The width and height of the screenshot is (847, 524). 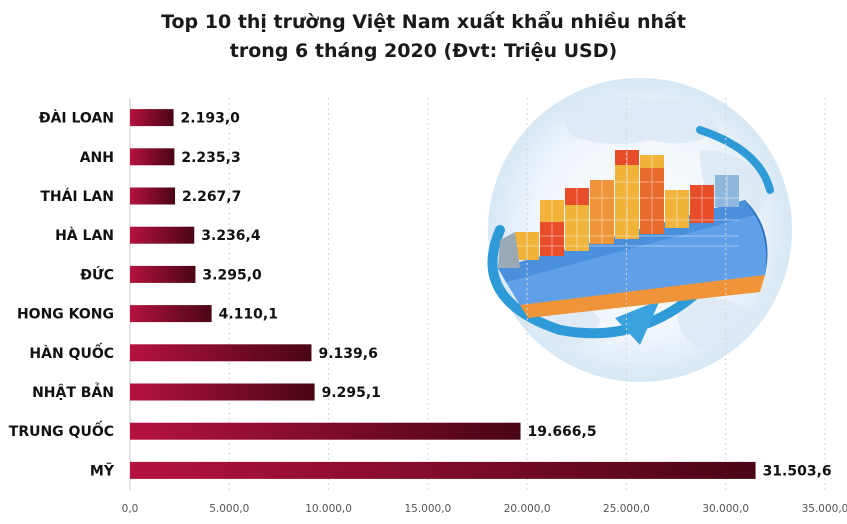 I want to click on category-label: MỸ, so click(x=102, y=470).